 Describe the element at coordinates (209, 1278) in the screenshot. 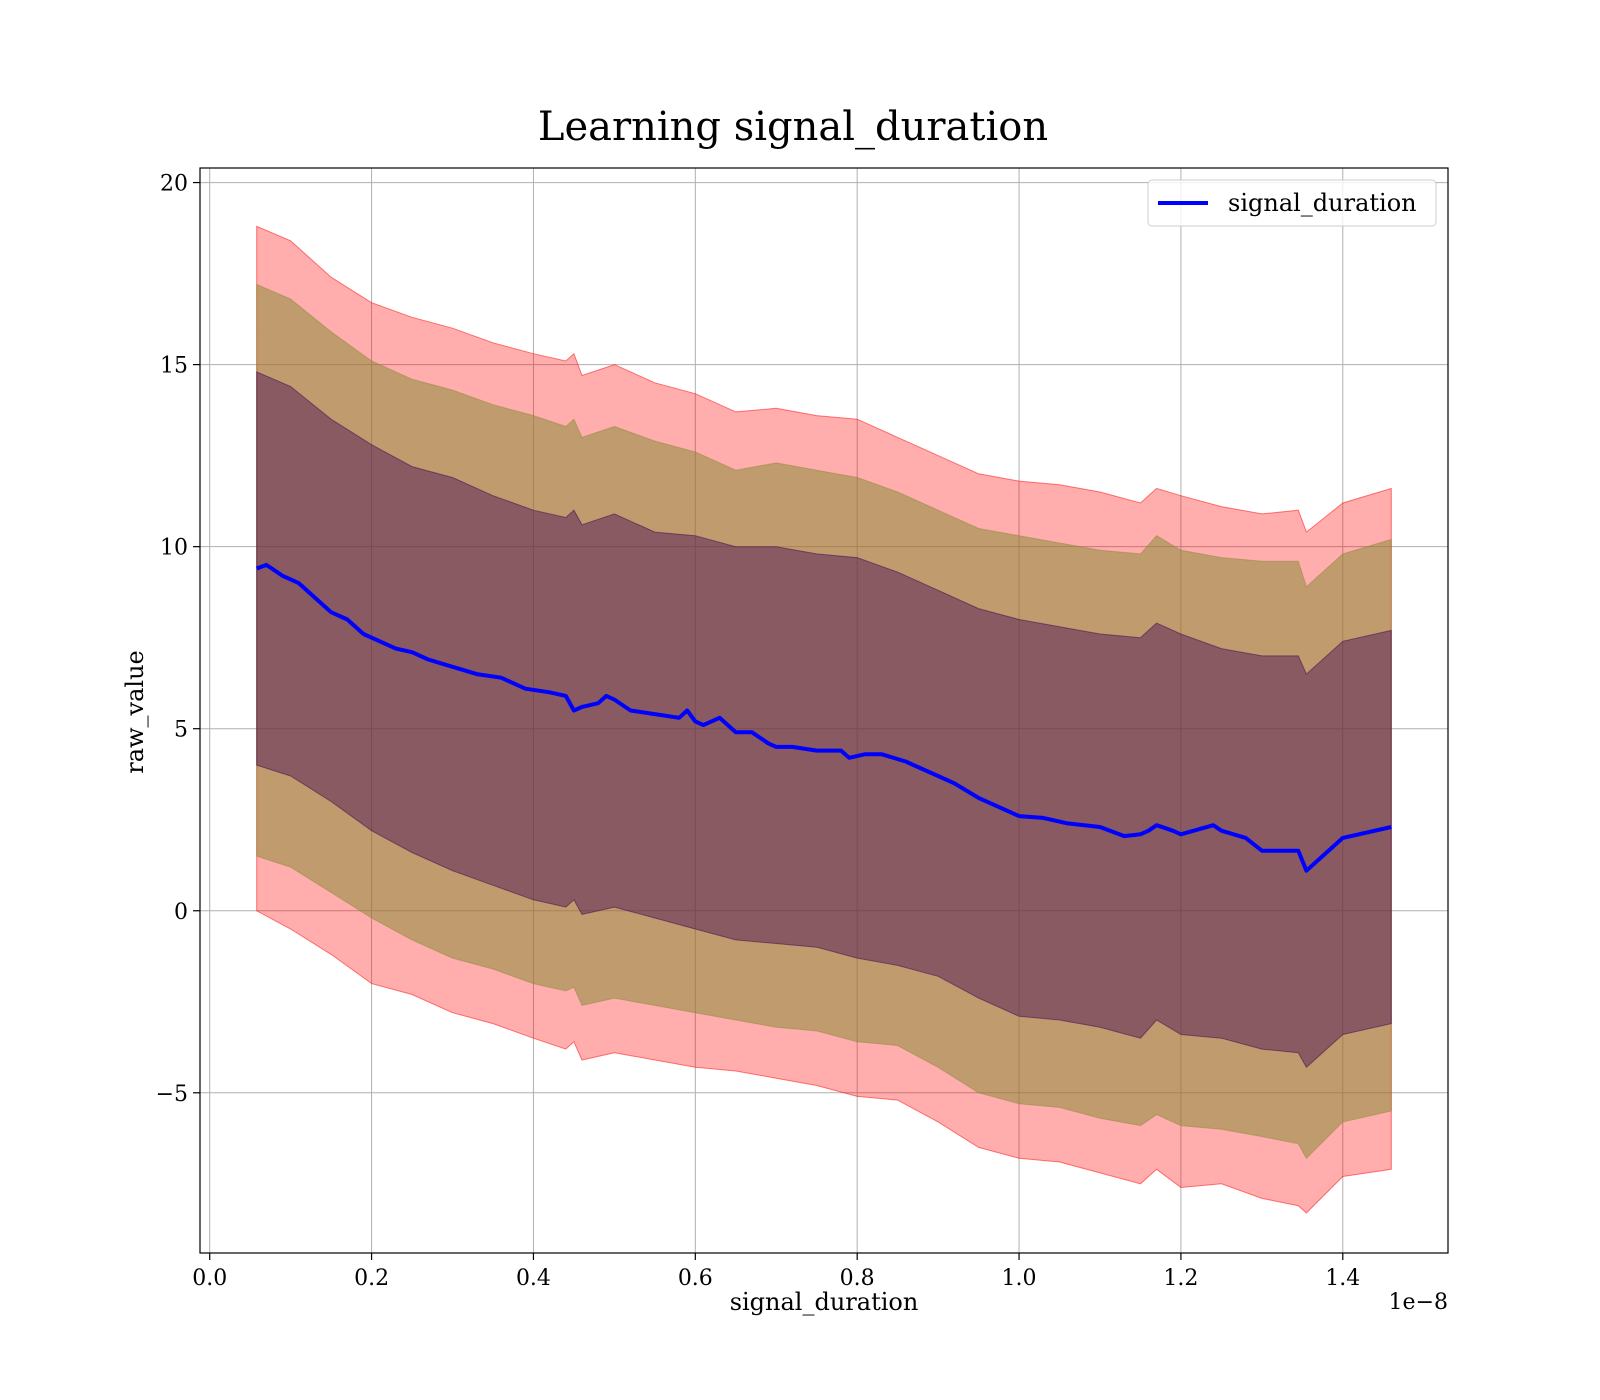

I see `x-tick-label: 0.0` at that location.